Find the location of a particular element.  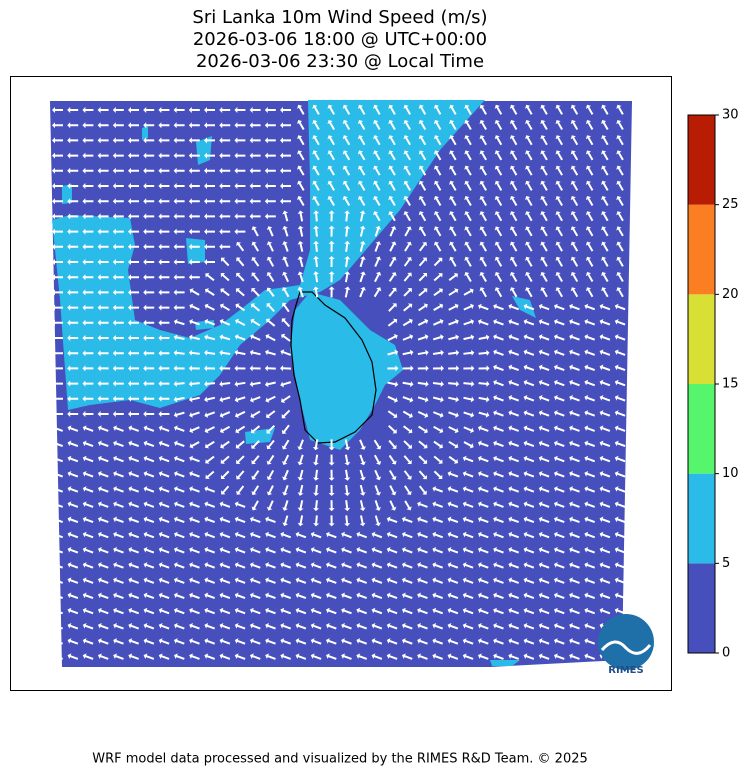

logo-text: RIMES is located at coordinates (625, 670).